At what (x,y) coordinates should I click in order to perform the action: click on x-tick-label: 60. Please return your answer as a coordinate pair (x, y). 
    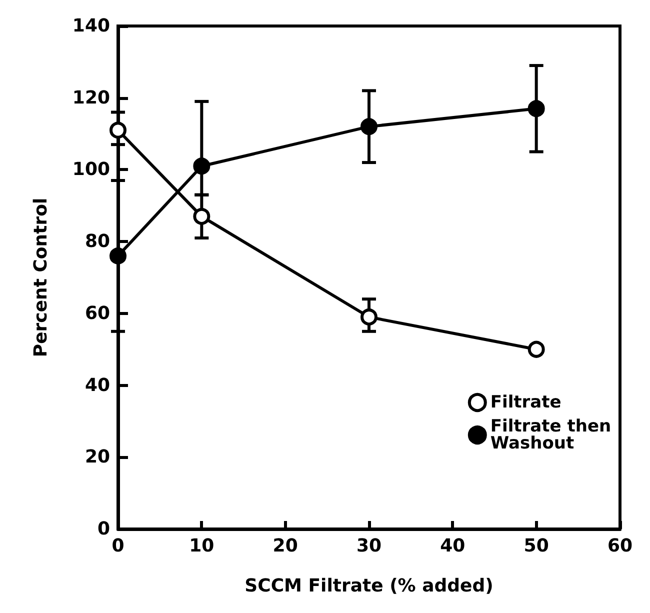
    Looking at the image, I should click on (620, 546).